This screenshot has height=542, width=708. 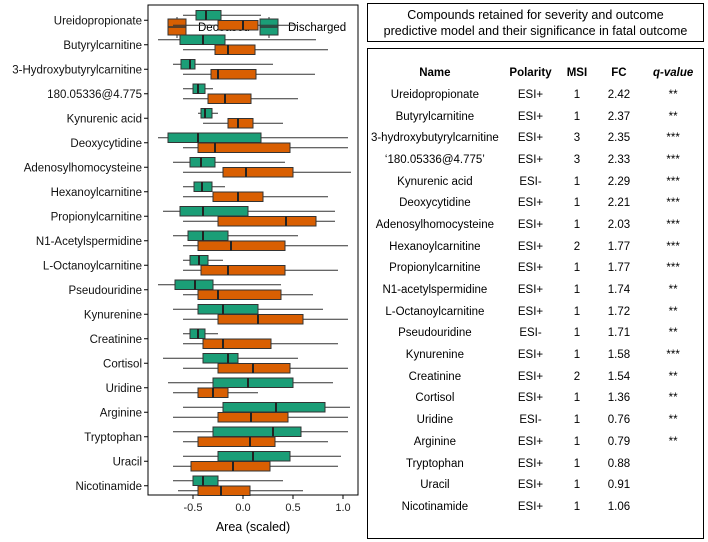 What do you see at coordinates (77, 70) in the screenshot?
I see `y-tick-label: 3-Hydroxybutyrylcarnitine` at bounding box center [77, 70].